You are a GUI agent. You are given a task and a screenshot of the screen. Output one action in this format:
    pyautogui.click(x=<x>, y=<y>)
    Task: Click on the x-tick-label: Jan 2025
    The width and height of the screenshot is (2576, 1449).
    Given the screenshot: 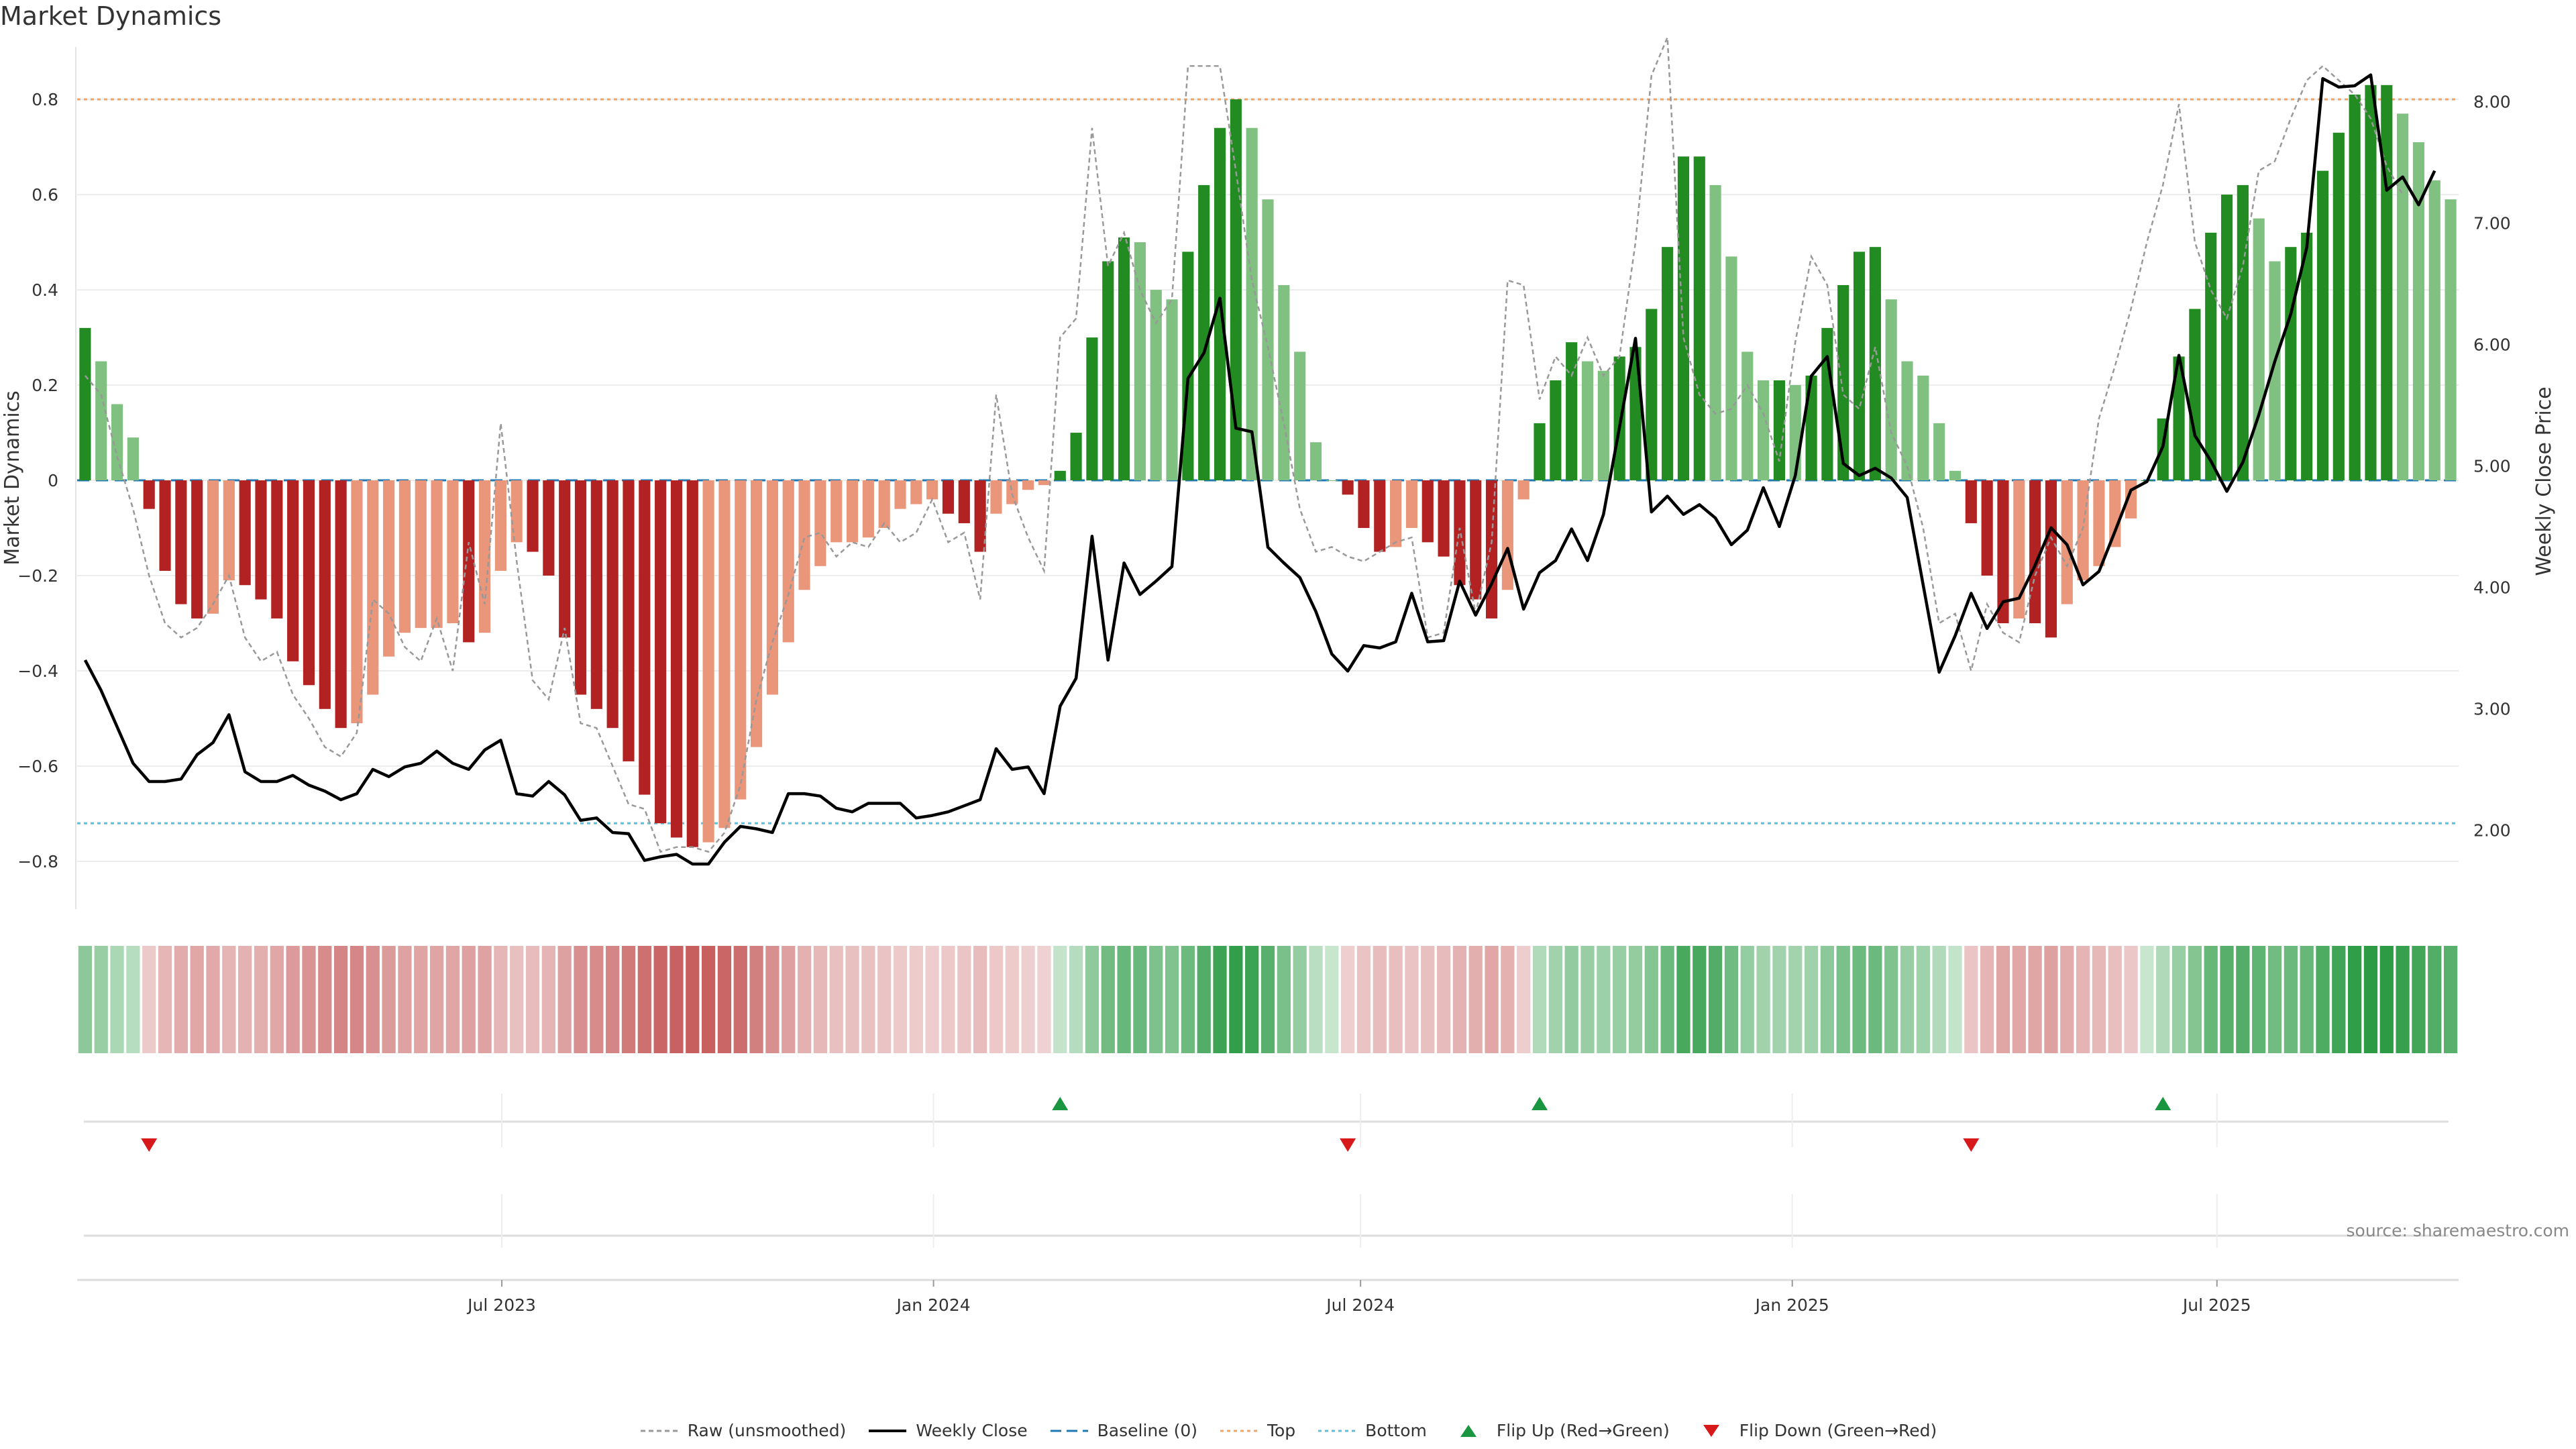 What is the action you would take?
    pyautogui.click(x=1791, y=1305)
    